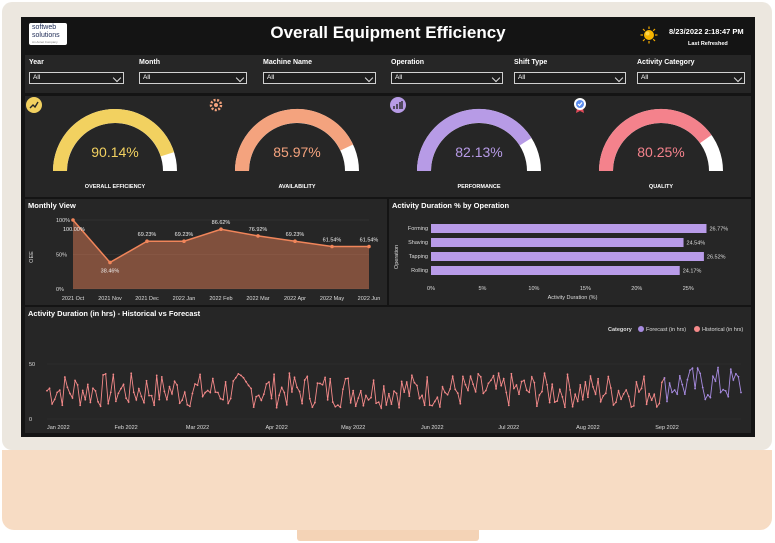 This screenshot has height=543, width=775. Describe the element at coordinates (703, 384) in the screenshot. I see `forecast-series-line` at that location.